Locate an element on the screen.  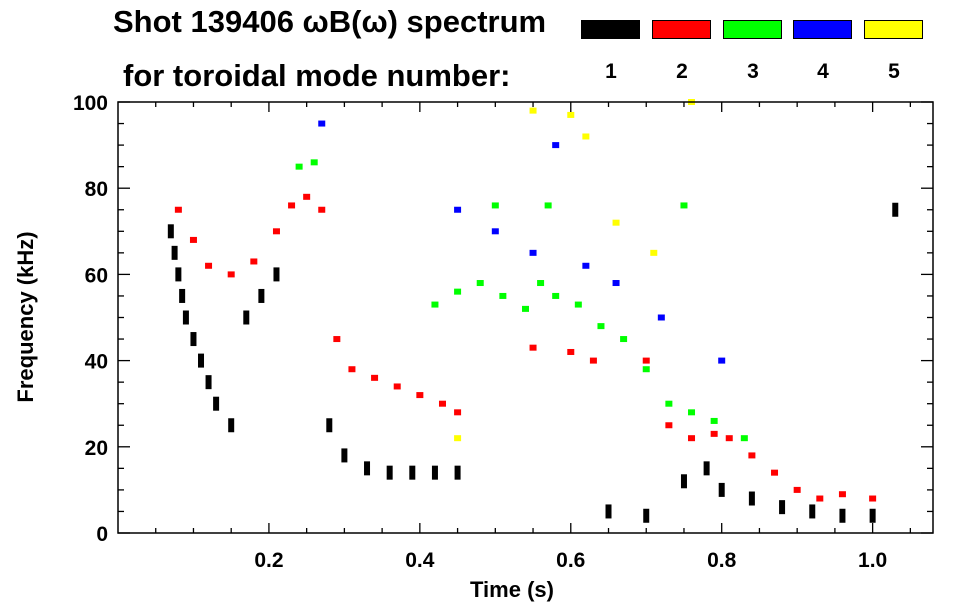
x-tick-label: 0.4 is located at coordinates (420, 560).